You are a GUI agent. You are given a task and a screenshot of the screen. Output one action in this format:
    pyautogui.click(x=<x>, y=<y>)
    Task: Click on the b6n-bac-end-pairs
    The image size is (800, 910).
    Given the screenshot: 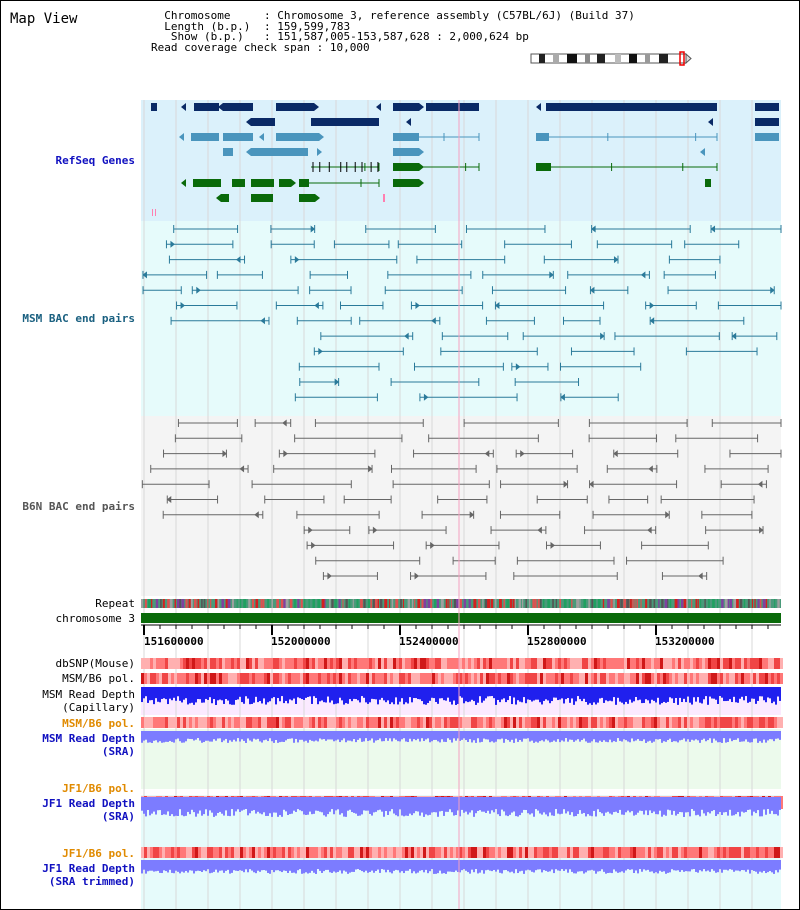 What is the action you would take?
    pyautogui.click(x=461, y=499)
    